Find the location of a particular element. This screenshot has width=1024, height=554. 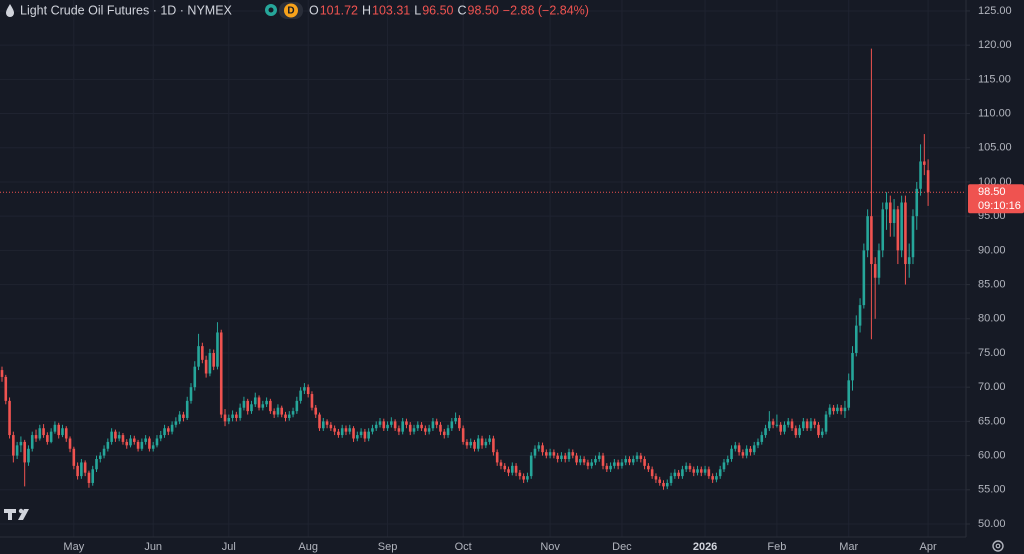

gear-hub is located at coordinates (998, 546).